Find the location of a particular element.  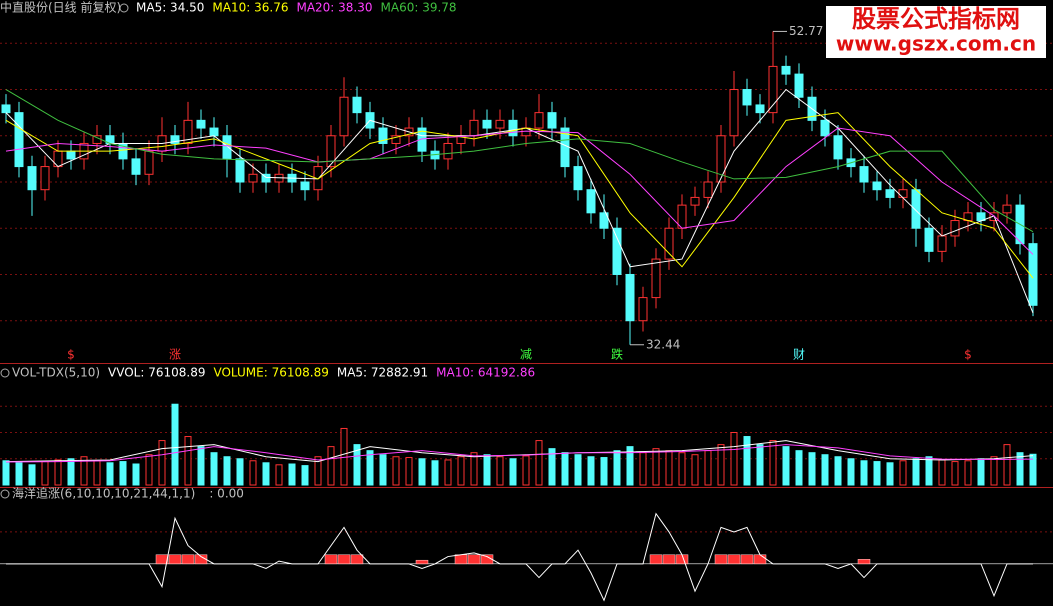

signal-marker: $ is located at coordinates (71, 355).